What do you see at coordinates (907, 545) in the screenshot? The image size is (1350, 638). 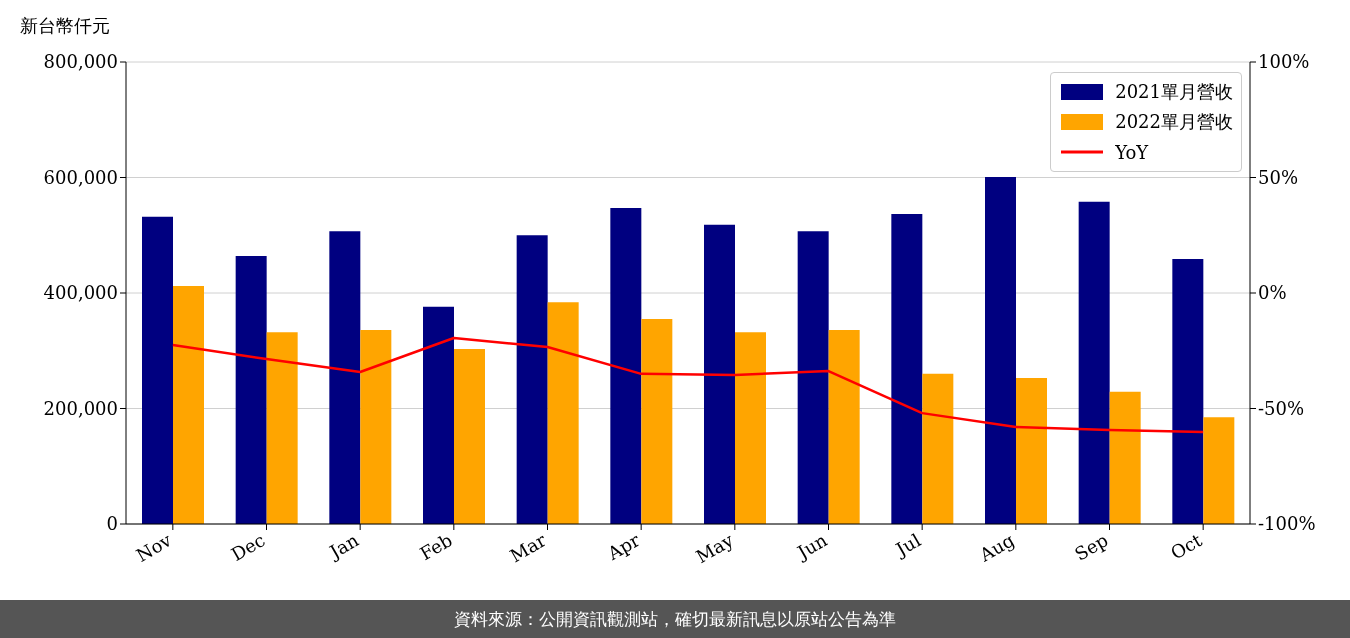 I see `x-tick-label: Jul` at bounding box center [907, 545].